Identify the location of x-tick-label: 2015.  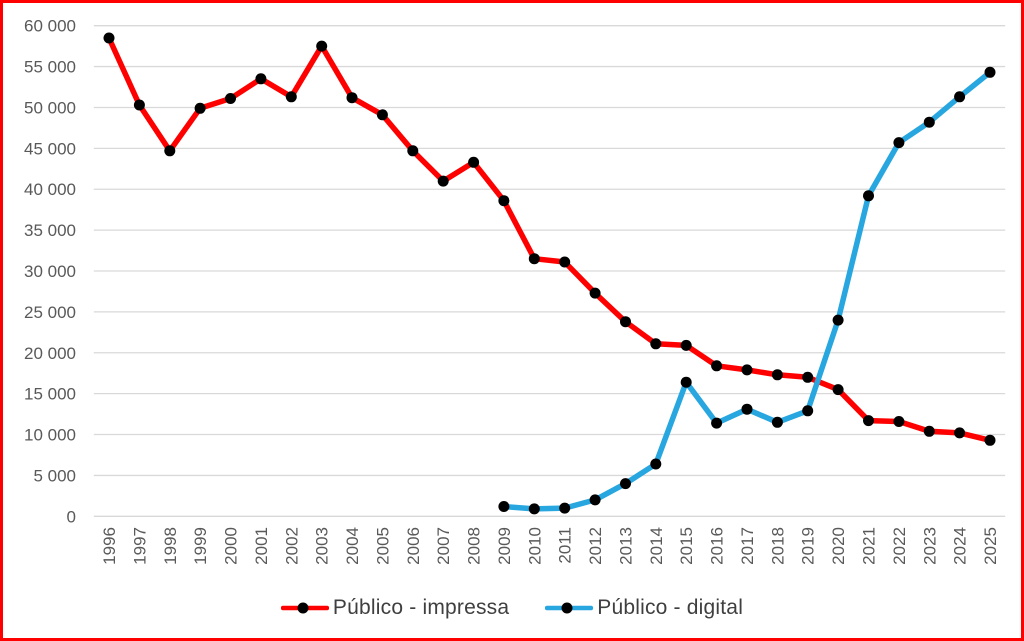
(686, 546).